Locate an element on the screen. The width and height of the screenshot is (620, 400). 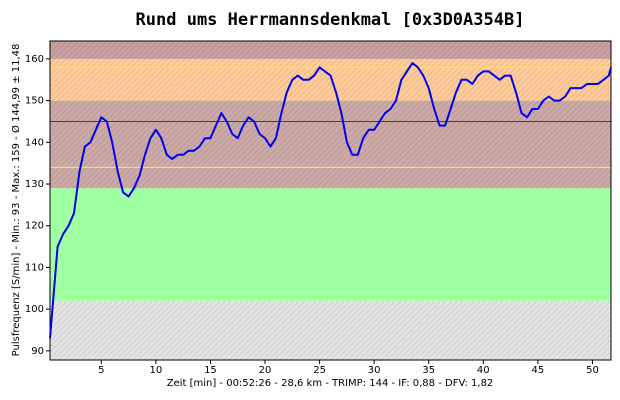
y-tick-label: 90 is located at coordinates (37, 351).